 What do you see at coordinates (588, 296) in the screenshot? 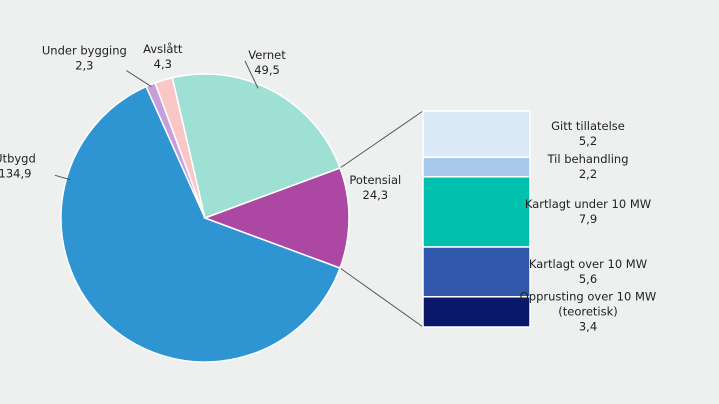
I see `bar-label-opprusting-over-10-mw-teoretisk: Opprusting over 10 MW` at bounding box center [588, 296].